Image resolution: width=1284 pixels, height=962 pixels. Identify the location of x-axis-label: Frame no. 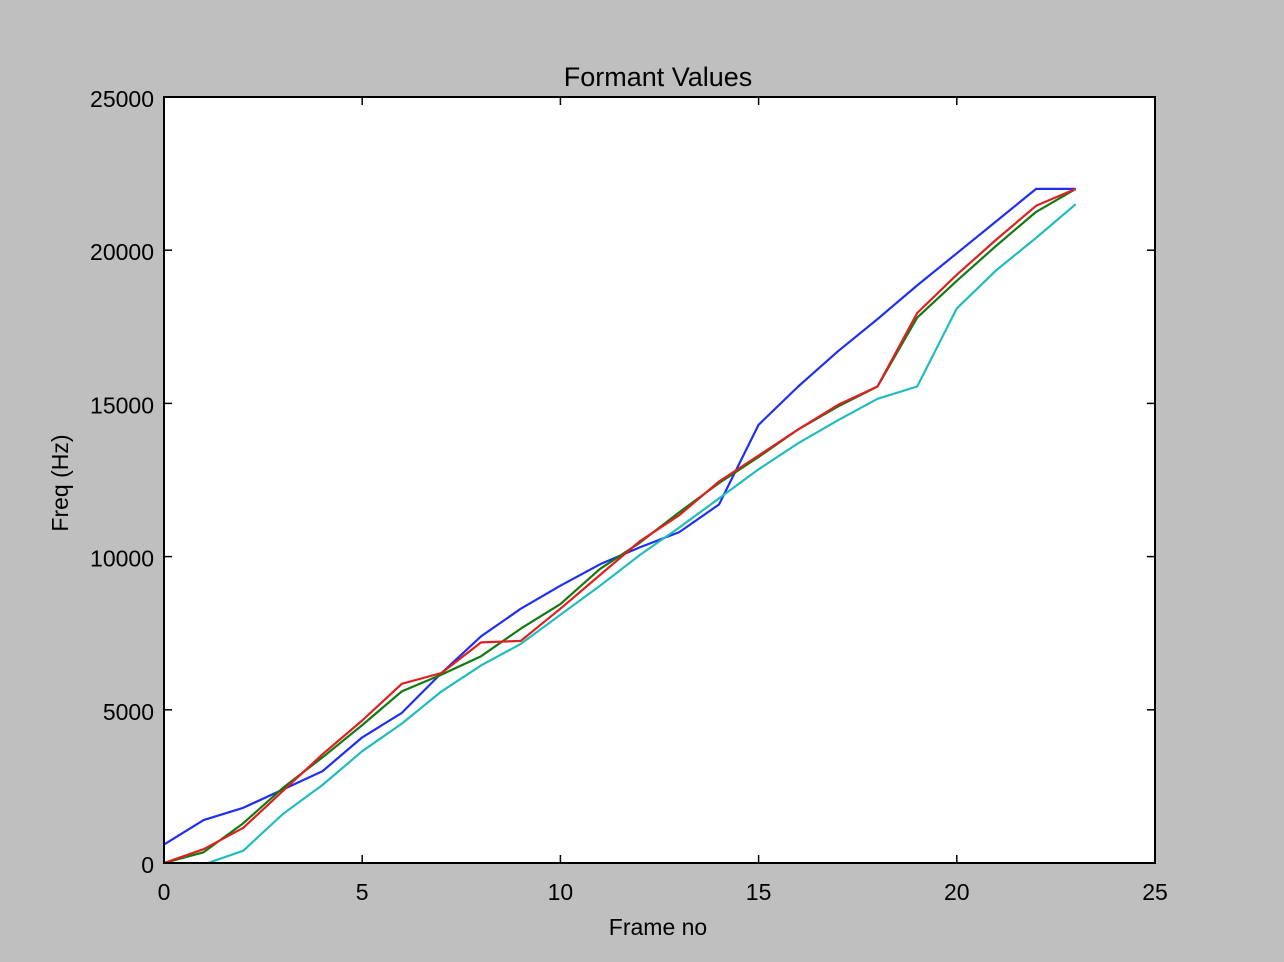
(658, 927).